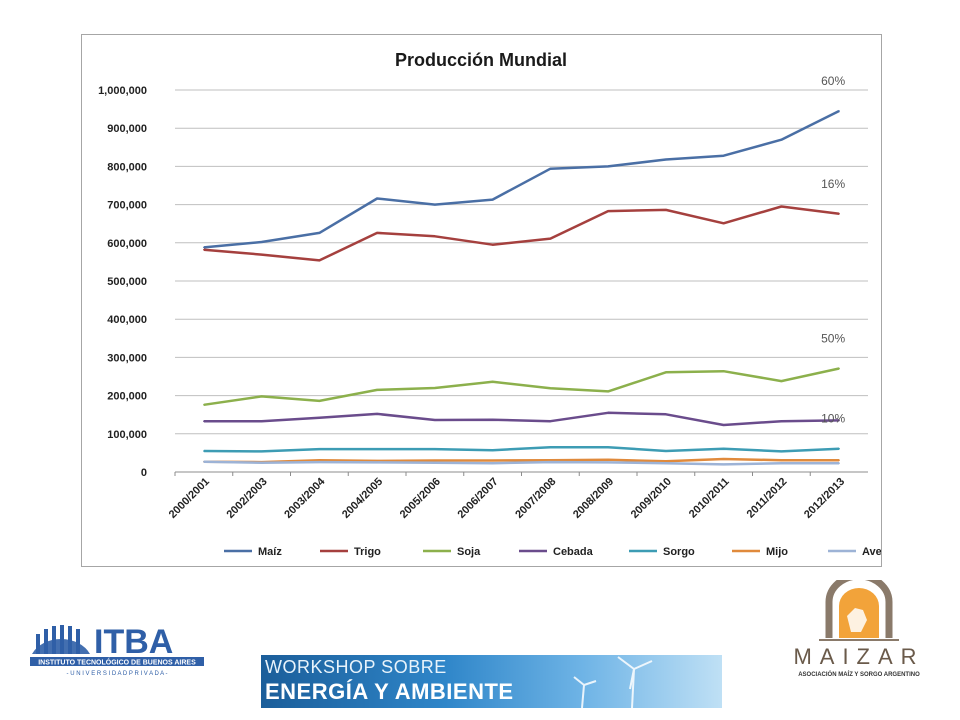 The image size is (960, 720). What do you see at coordinates (521, 463) in the screenshot?
I see `series-line-avena` at bounding box center [521, 463].